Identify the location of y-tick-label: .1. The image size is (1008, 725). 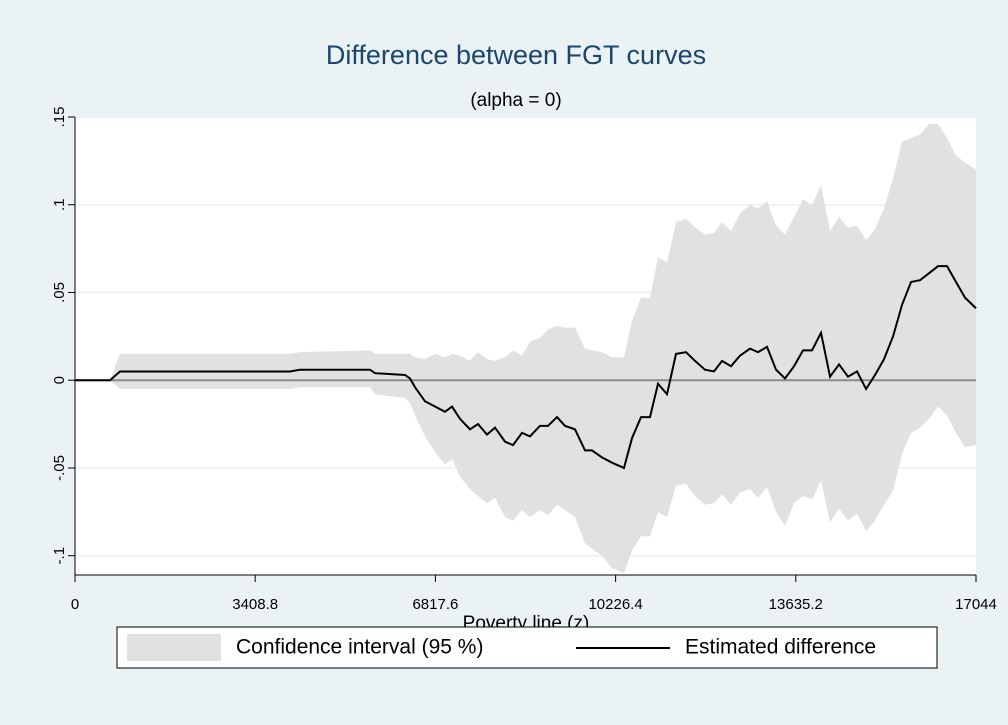
(59, 204).